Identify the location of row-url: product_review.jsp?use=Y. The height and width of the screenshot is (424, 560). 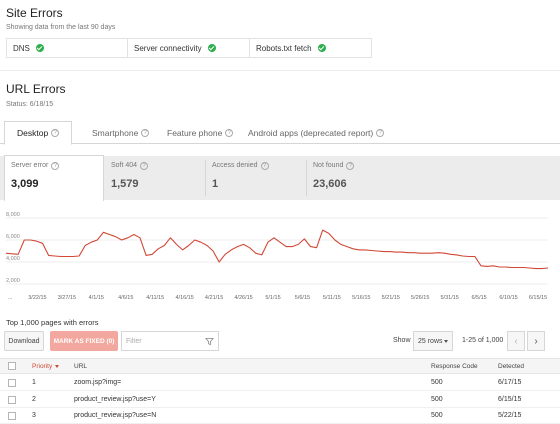
(115, 399).